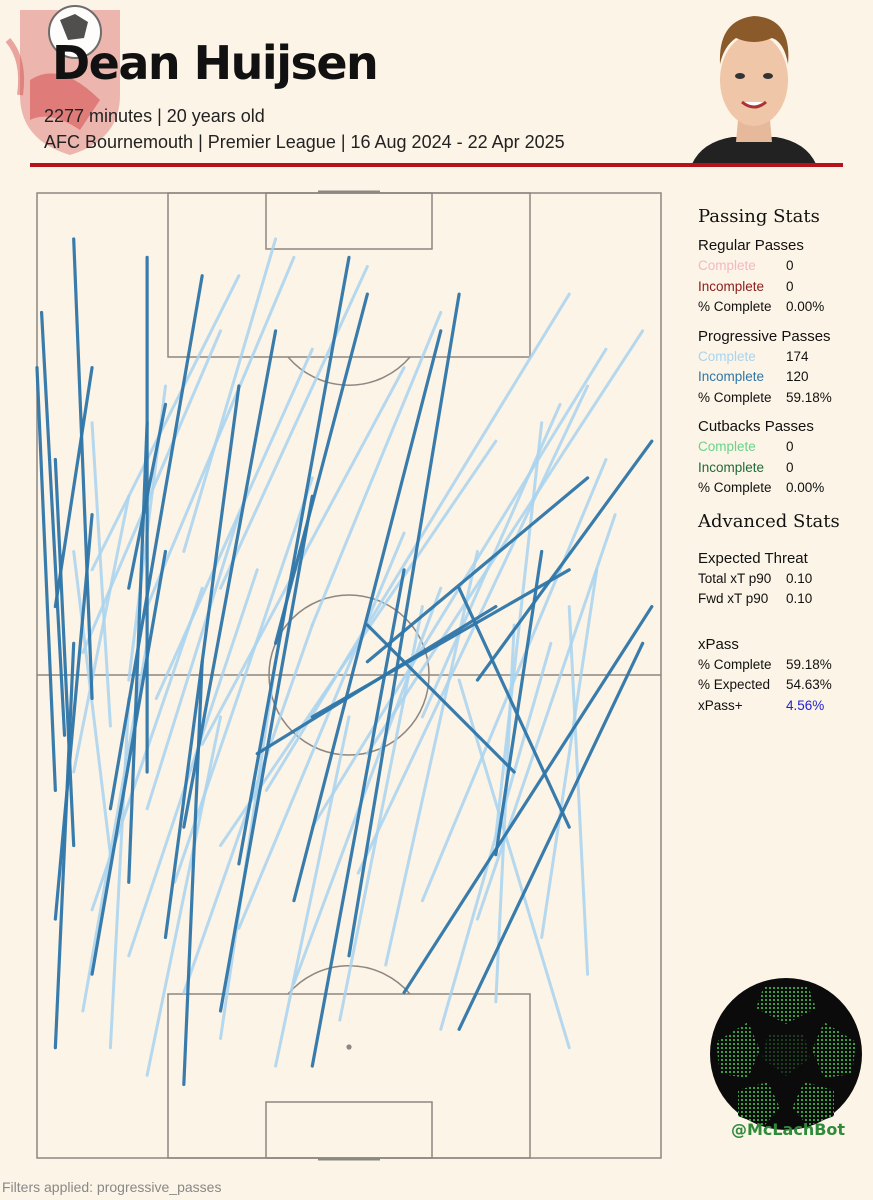  I want to click on regular-passes-title: Regular Passes, so click(751, 245).